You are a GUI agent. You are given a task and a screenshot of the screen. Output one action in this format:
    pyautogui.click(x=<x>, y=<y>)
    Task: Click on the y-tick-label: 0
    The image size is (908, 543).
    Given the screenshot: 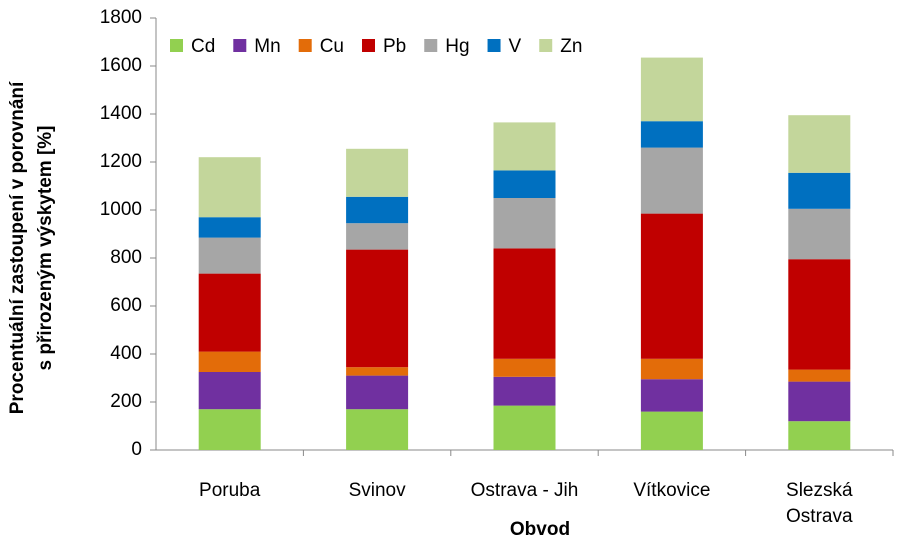 What is the action you would take?
    pyautogui.click(x=136, y=449)
    